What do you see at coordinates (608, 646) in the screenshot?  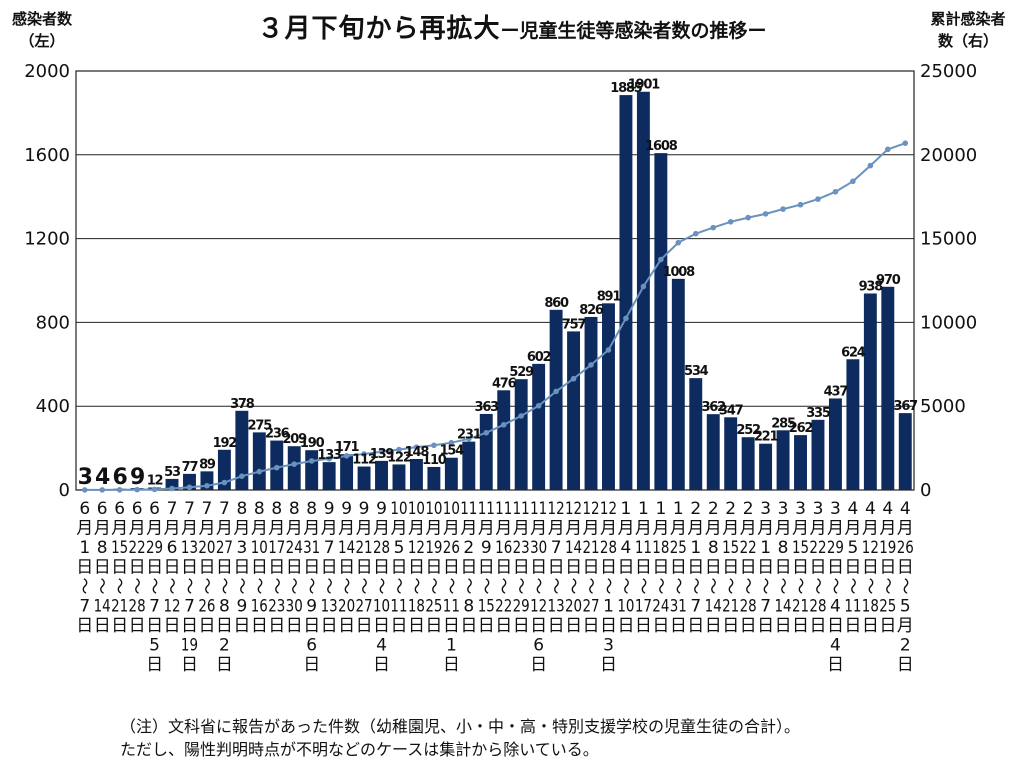 I see `x-axis-label-note: 3` at bounding box center [608, 646].